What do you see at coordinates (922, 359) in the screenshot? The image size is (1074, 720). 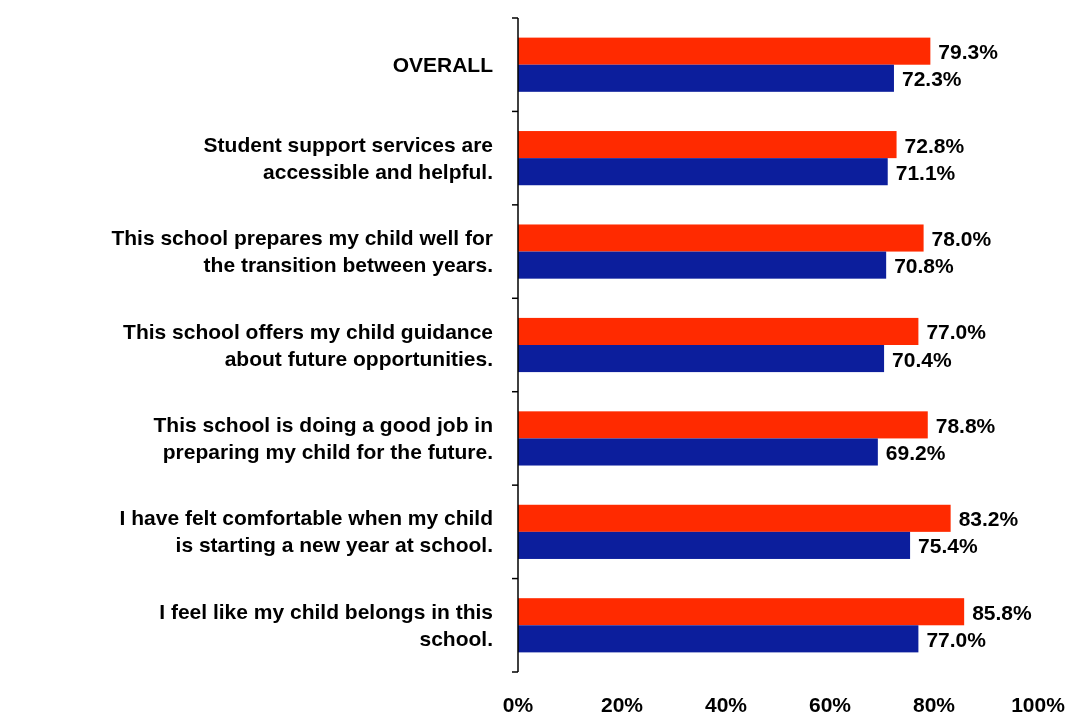 I see `data-label: 70.4%` at bounding box center [922, 359].